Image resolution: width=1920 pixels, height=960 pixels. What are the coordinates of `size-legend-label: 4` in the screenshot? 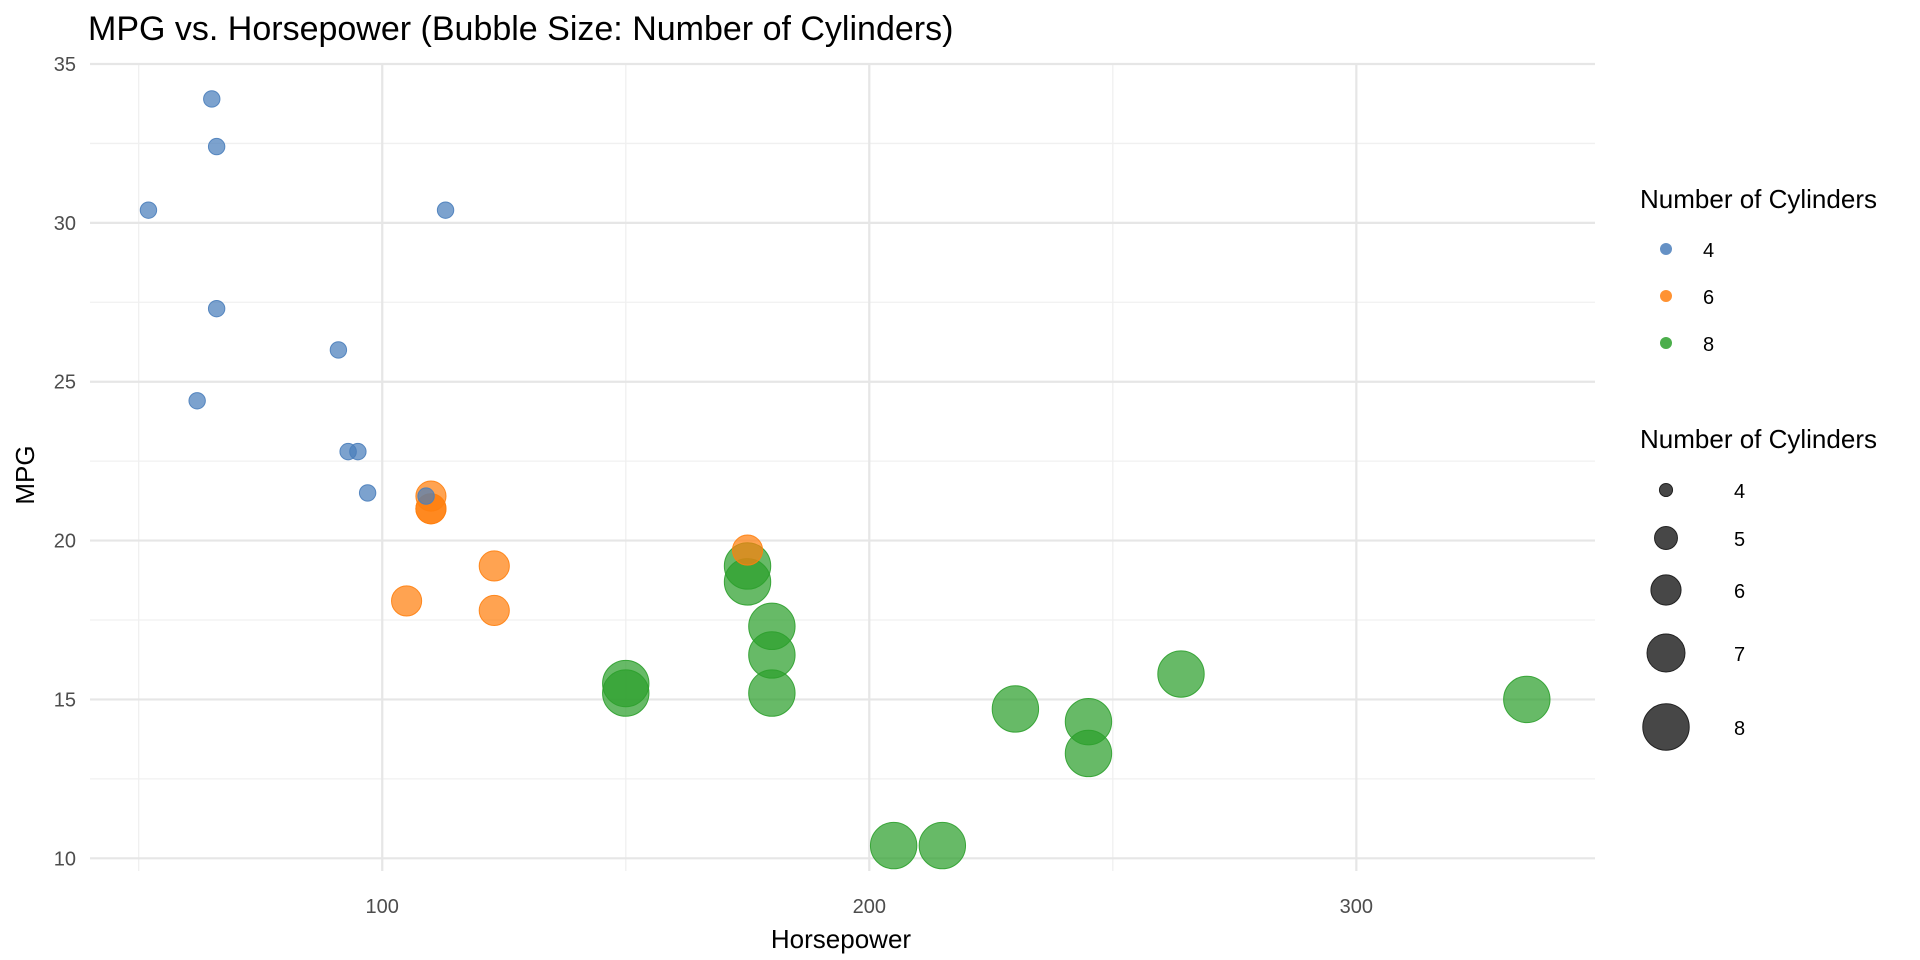 It's located at (1739, 492).